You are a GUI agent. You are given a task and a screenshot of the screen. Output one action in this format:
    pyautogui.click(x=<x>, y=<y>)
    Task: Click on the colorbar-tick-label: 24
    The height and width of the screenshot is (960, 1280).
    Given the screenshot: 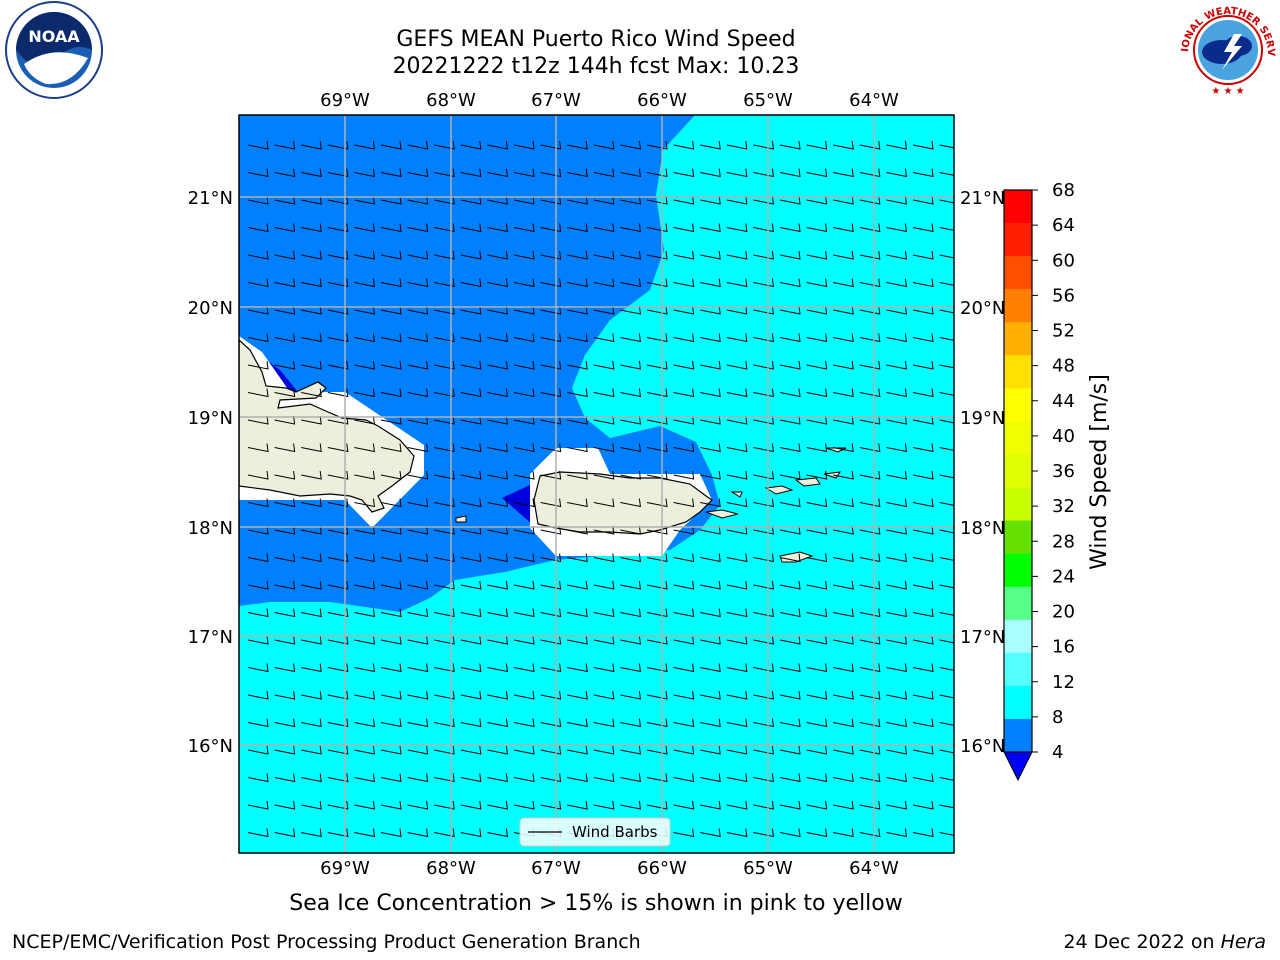 What is the action you would take?
    pyautogui.click(x=1063, y=576)
    